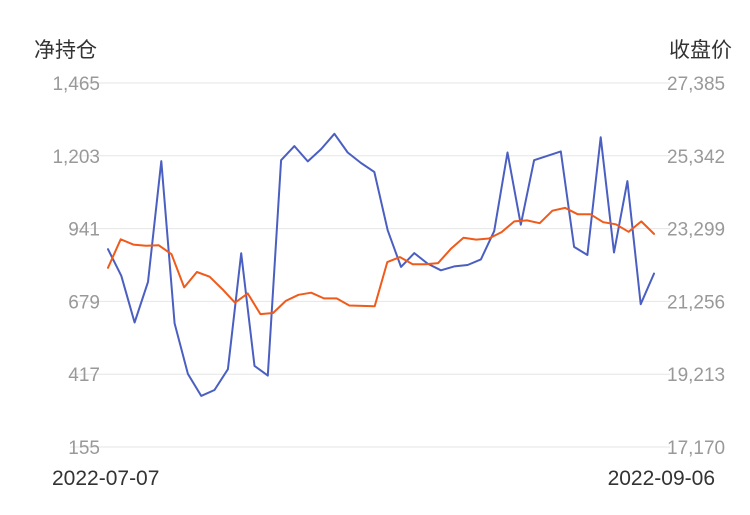 This screenshot has width=750, height=515. What do you see at coordinates (696, 448) in the screenshot?
I see `right-tick-label: 17,170` at bounding box center [696, 448].